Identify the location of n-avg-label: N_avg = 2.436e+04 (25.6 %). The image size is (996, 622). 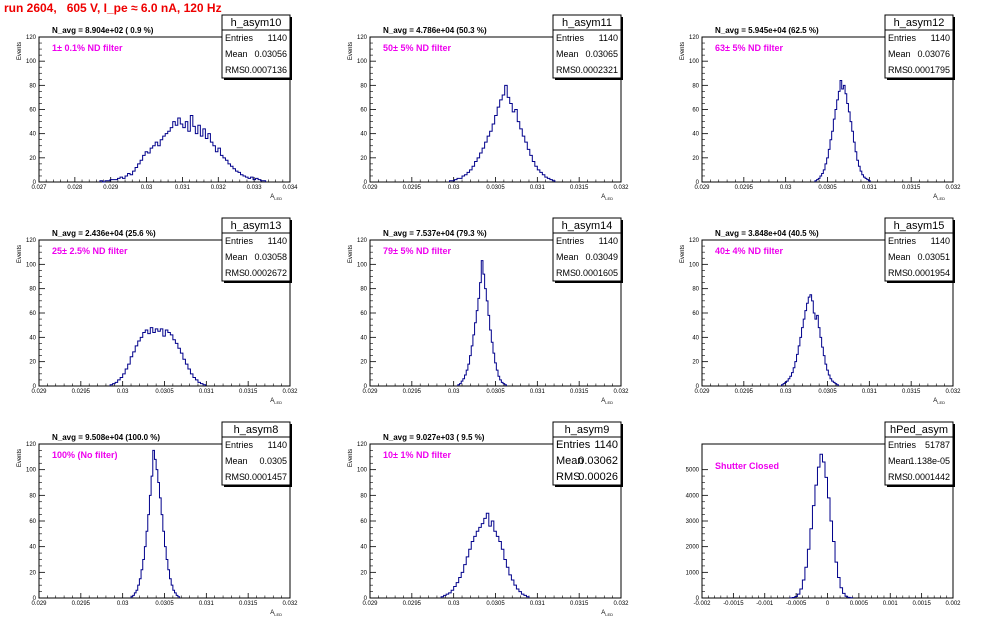
(104, 233).